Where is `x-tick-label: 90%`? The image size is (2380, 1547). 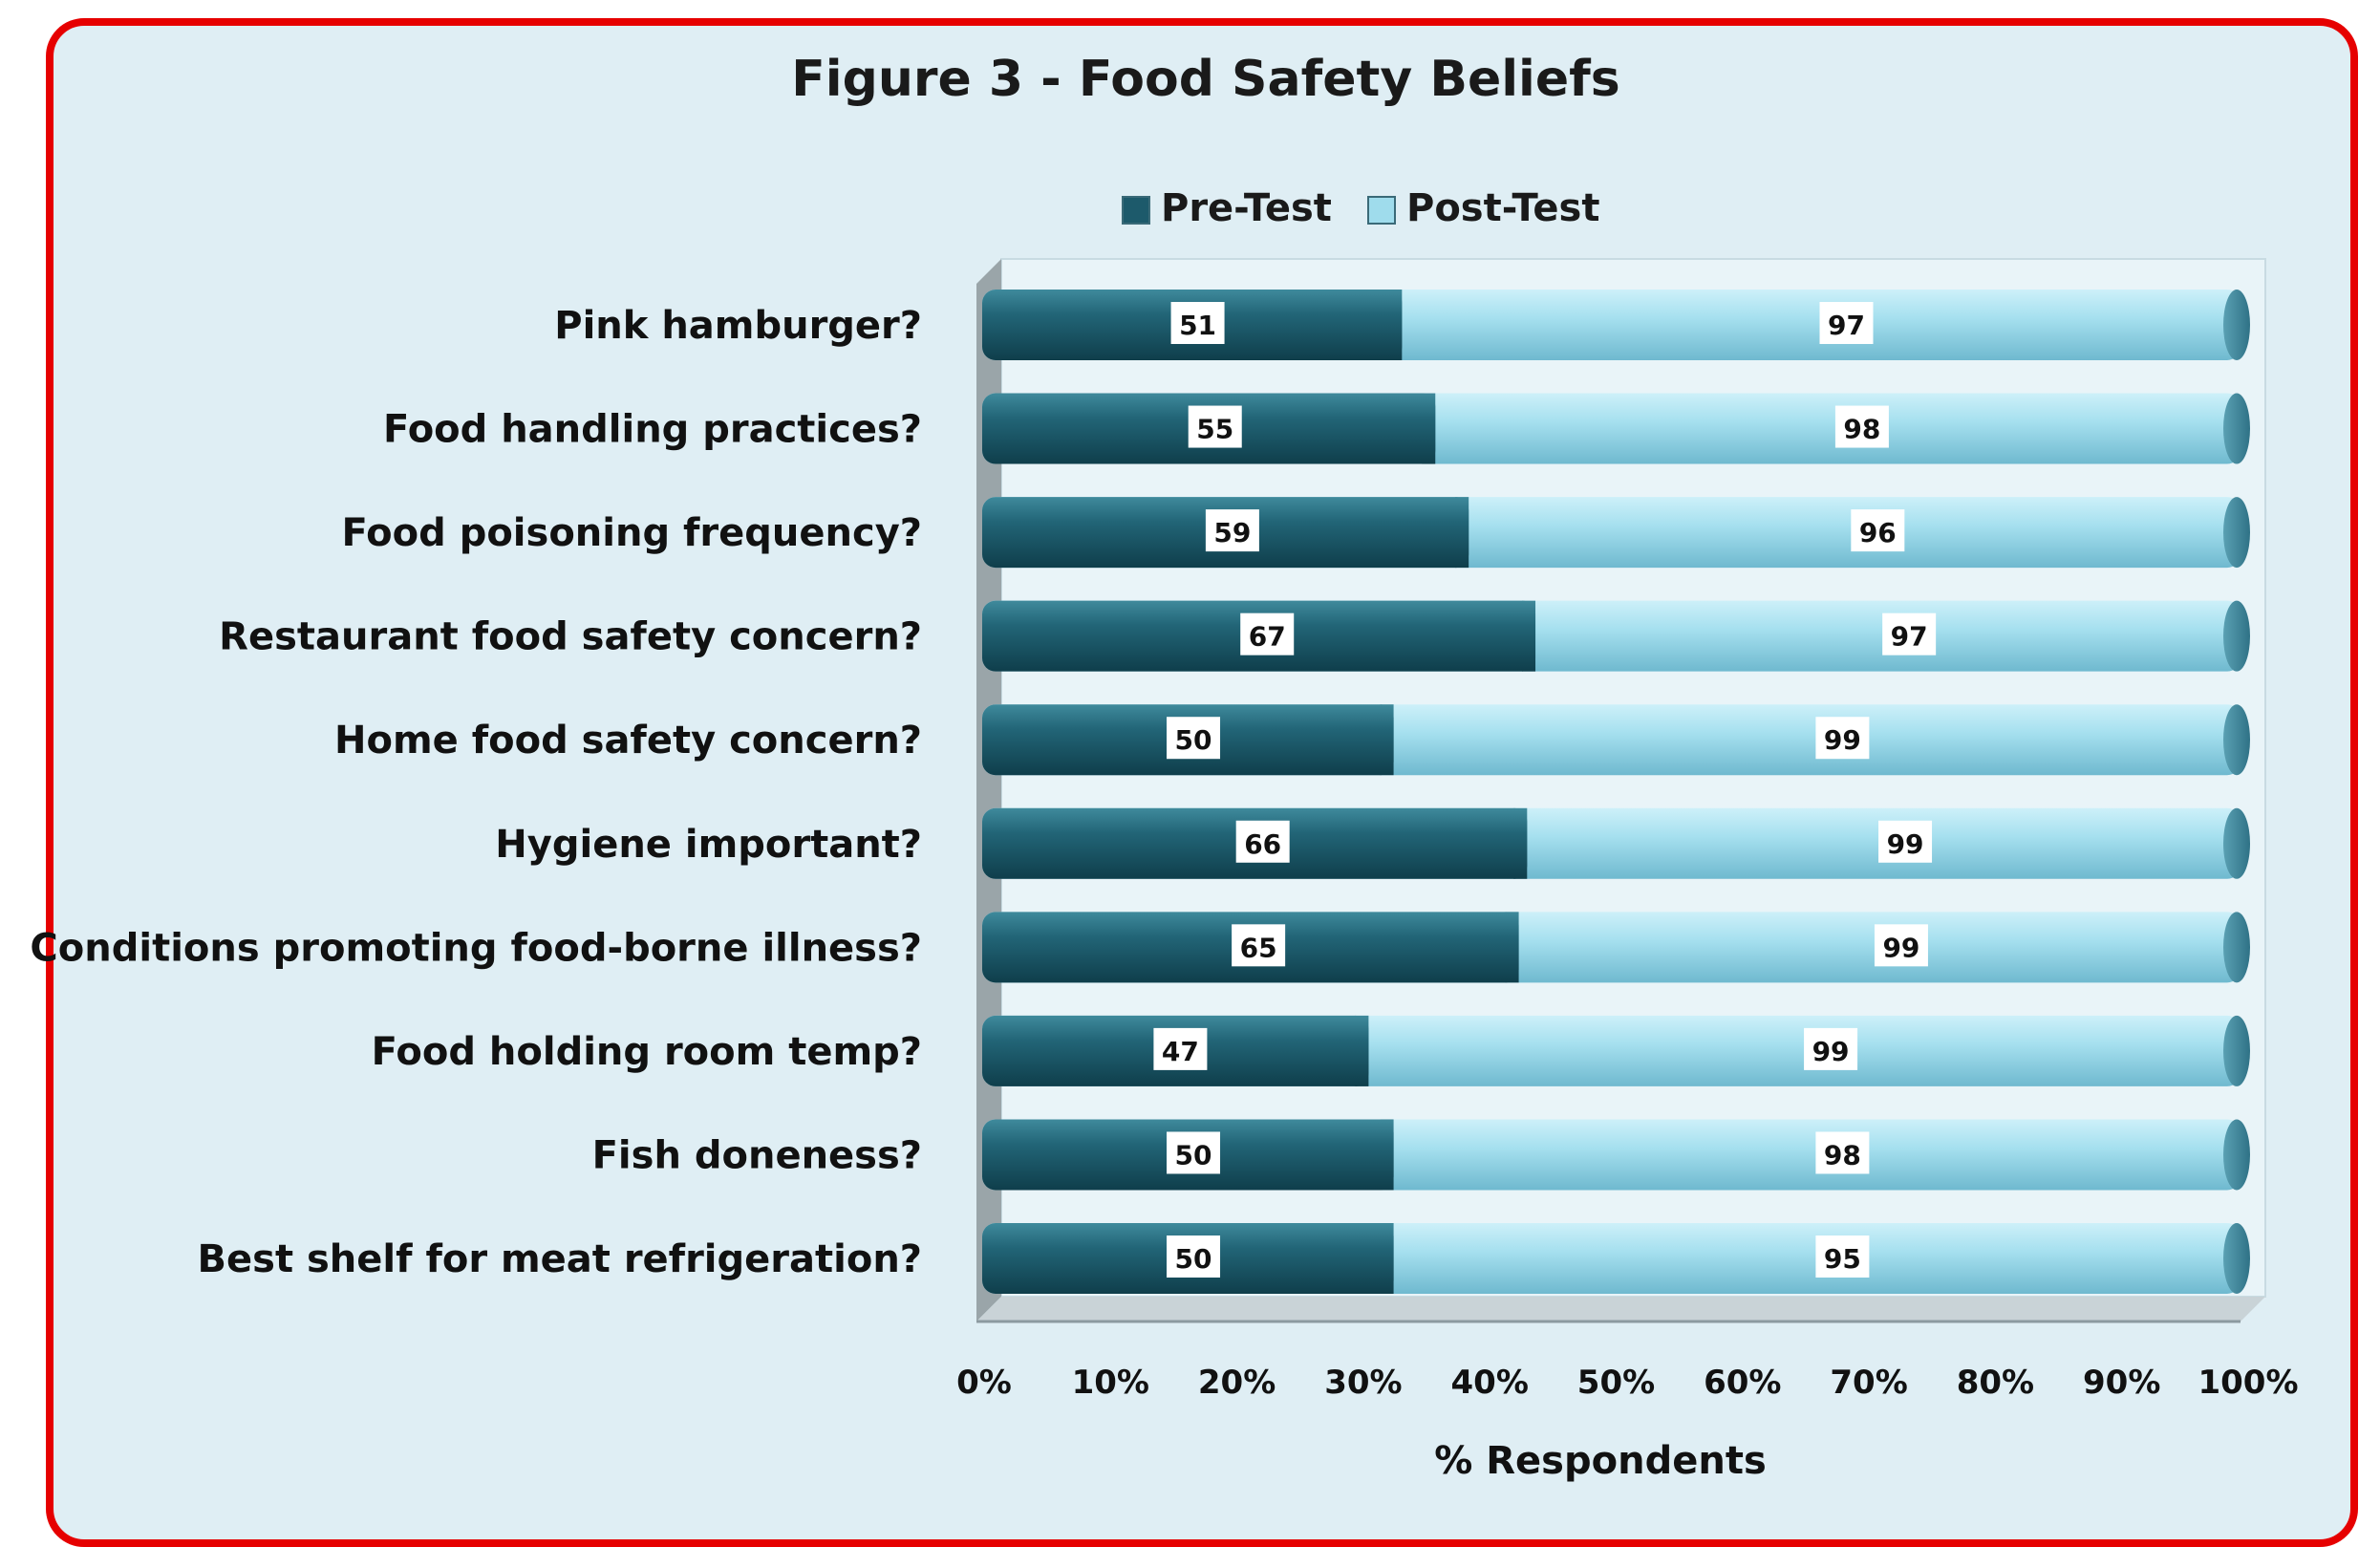 x-tick-label: 90% is located at coordinates (2121, 1383).